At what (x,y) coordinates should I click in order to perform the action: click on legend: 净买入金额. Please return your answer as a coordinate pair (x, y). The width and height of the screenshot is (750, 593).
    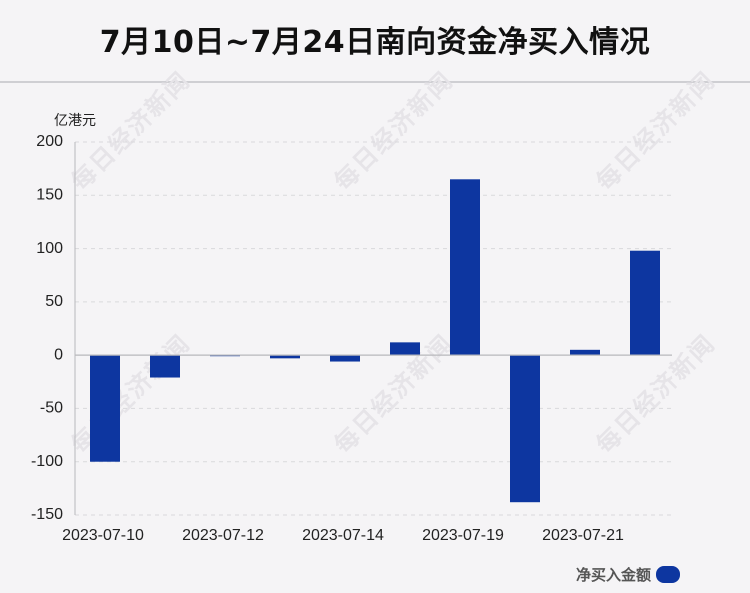
    Looking at the image, I should click on (628, 574).